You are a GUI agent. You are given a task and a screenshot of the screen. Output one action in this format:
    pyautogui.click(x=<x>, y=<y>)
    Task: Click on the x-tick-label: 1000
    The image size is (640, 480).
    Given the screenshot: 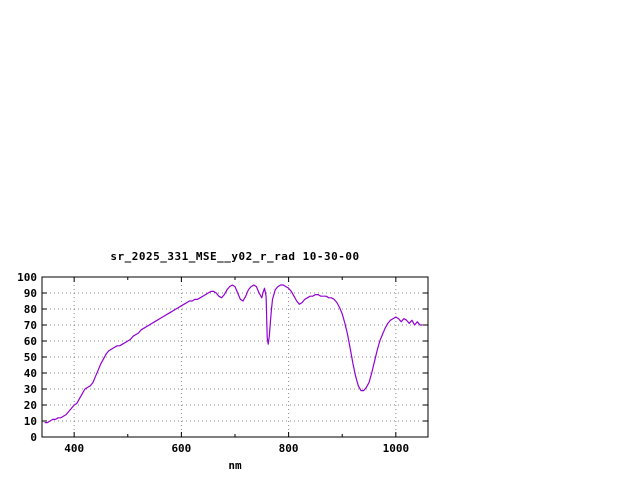 What is the action you would take?
    pyautogui.click(x=396, y=448)
    